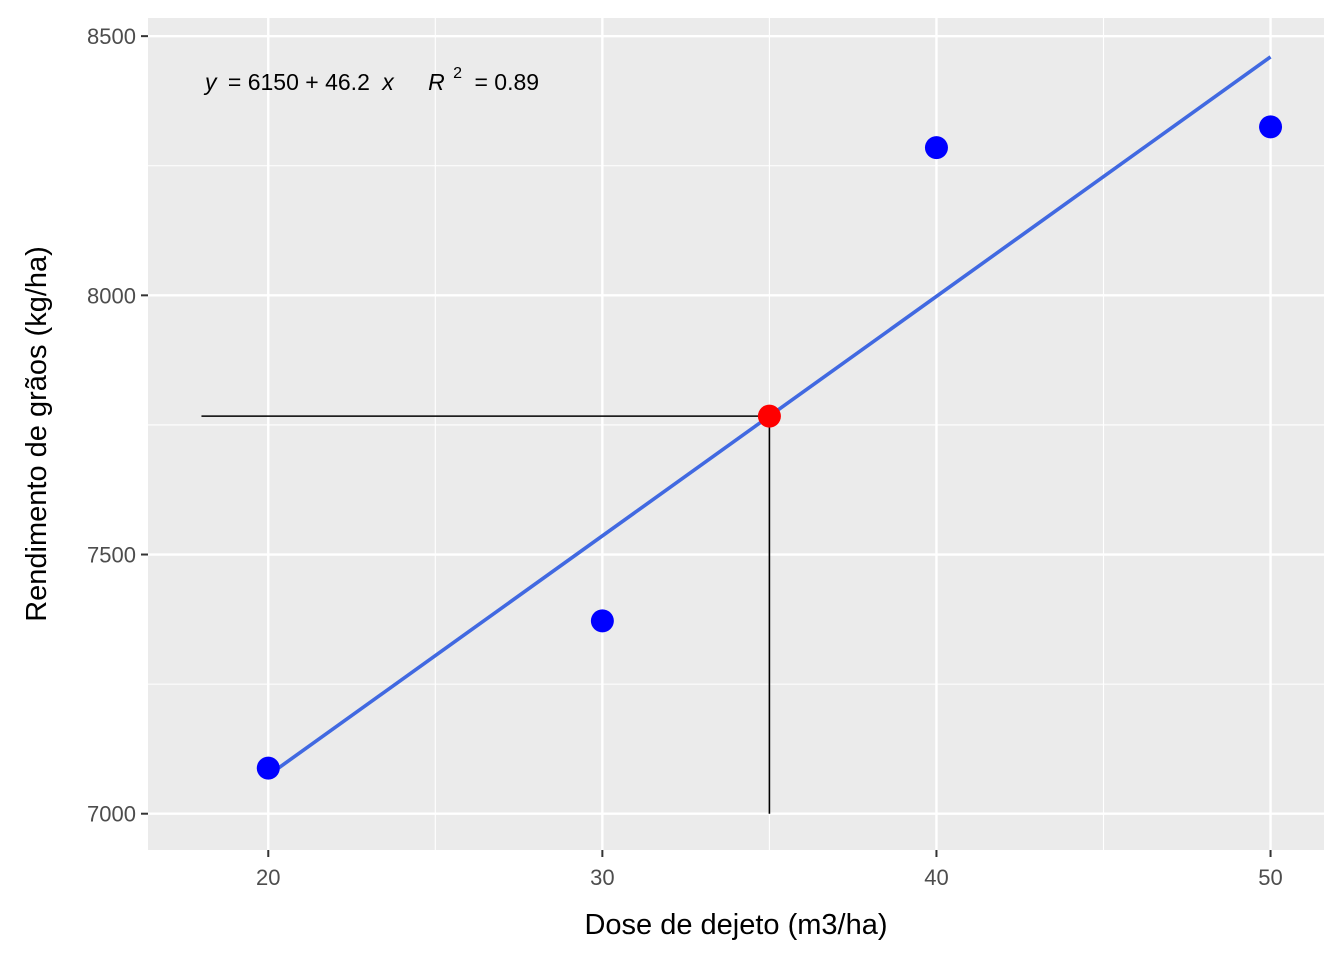 The image size is (1344, 965). What do you see at coordinates (602, 877) in the screenshot?
I see `x-tick-label: 30` at bounding box center [602, 877].